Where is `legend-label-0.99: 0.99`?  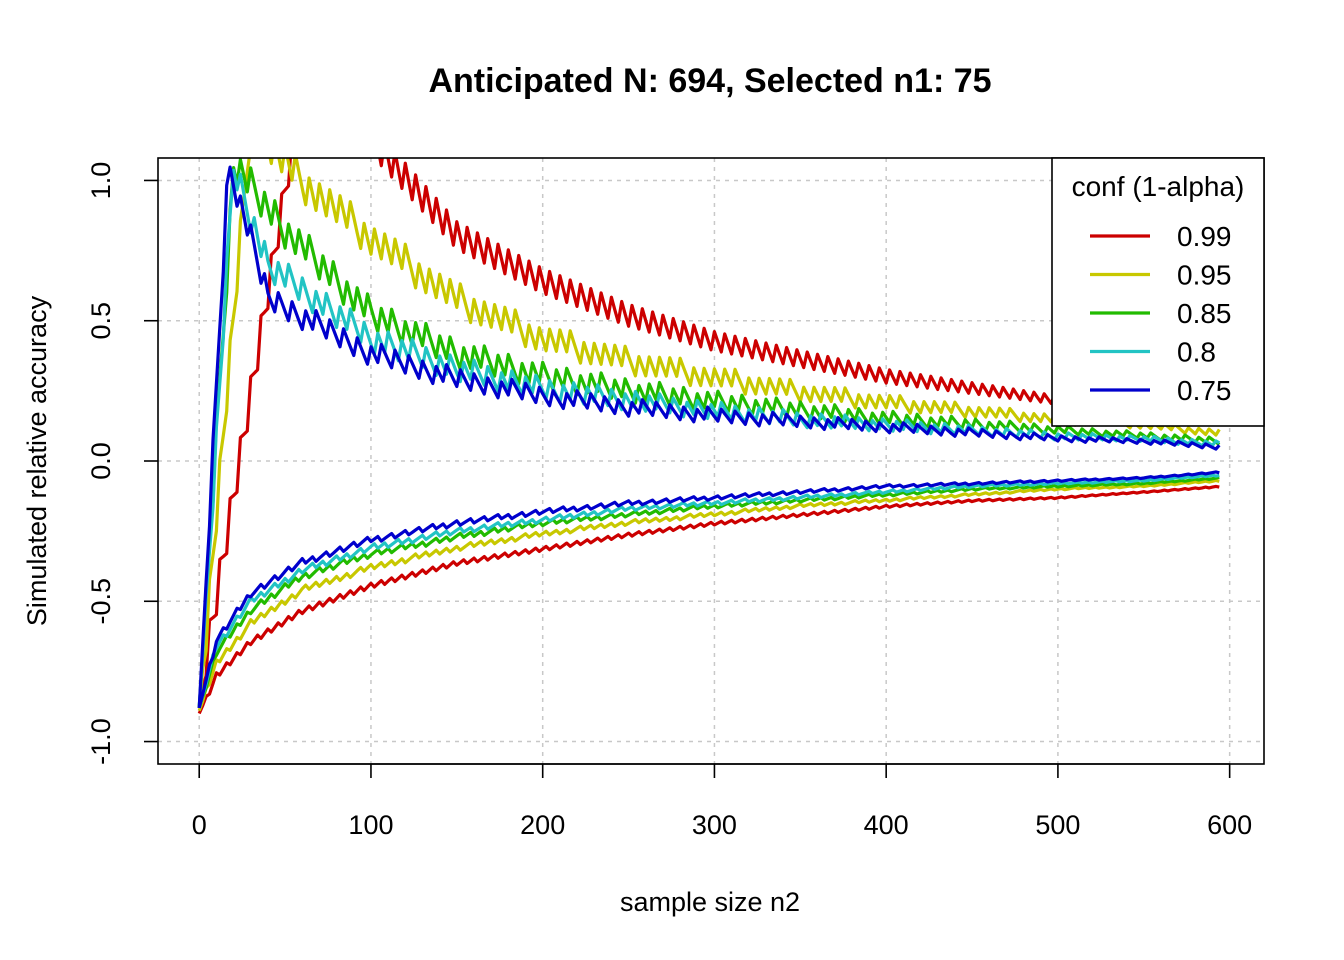 legend-label-0.99: 0.99 is located at coordinates (1204, 236).